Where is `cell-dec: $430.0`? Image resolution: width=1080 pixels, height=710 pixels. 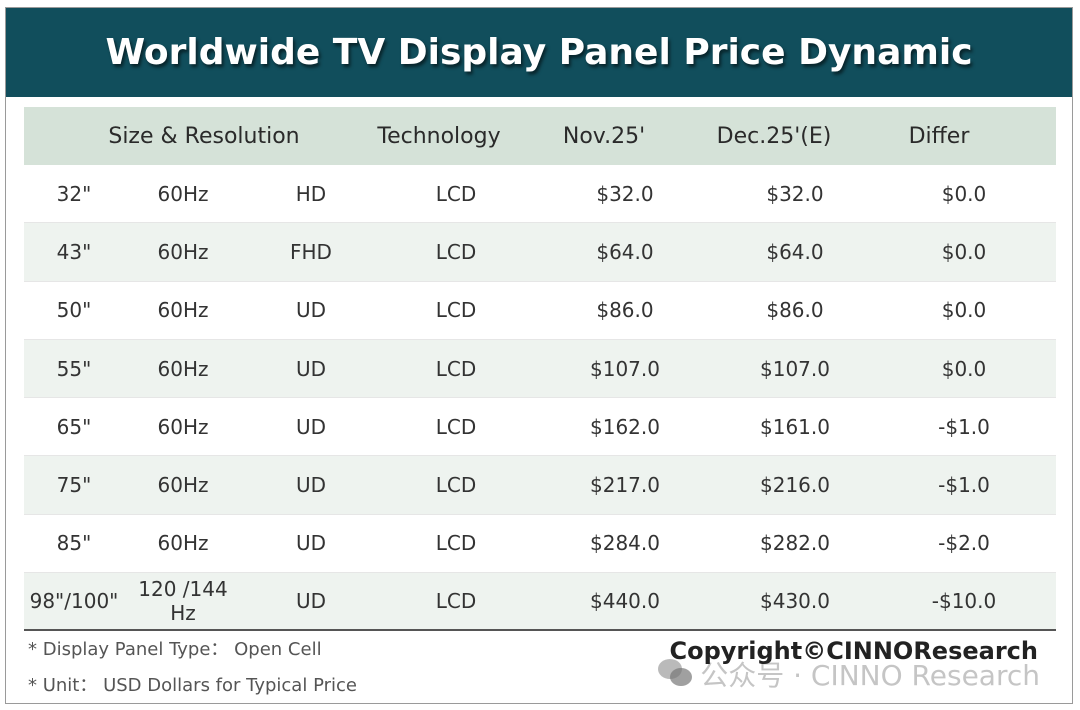
cell-dec: $430.0 is located at coordinates (795, 601).